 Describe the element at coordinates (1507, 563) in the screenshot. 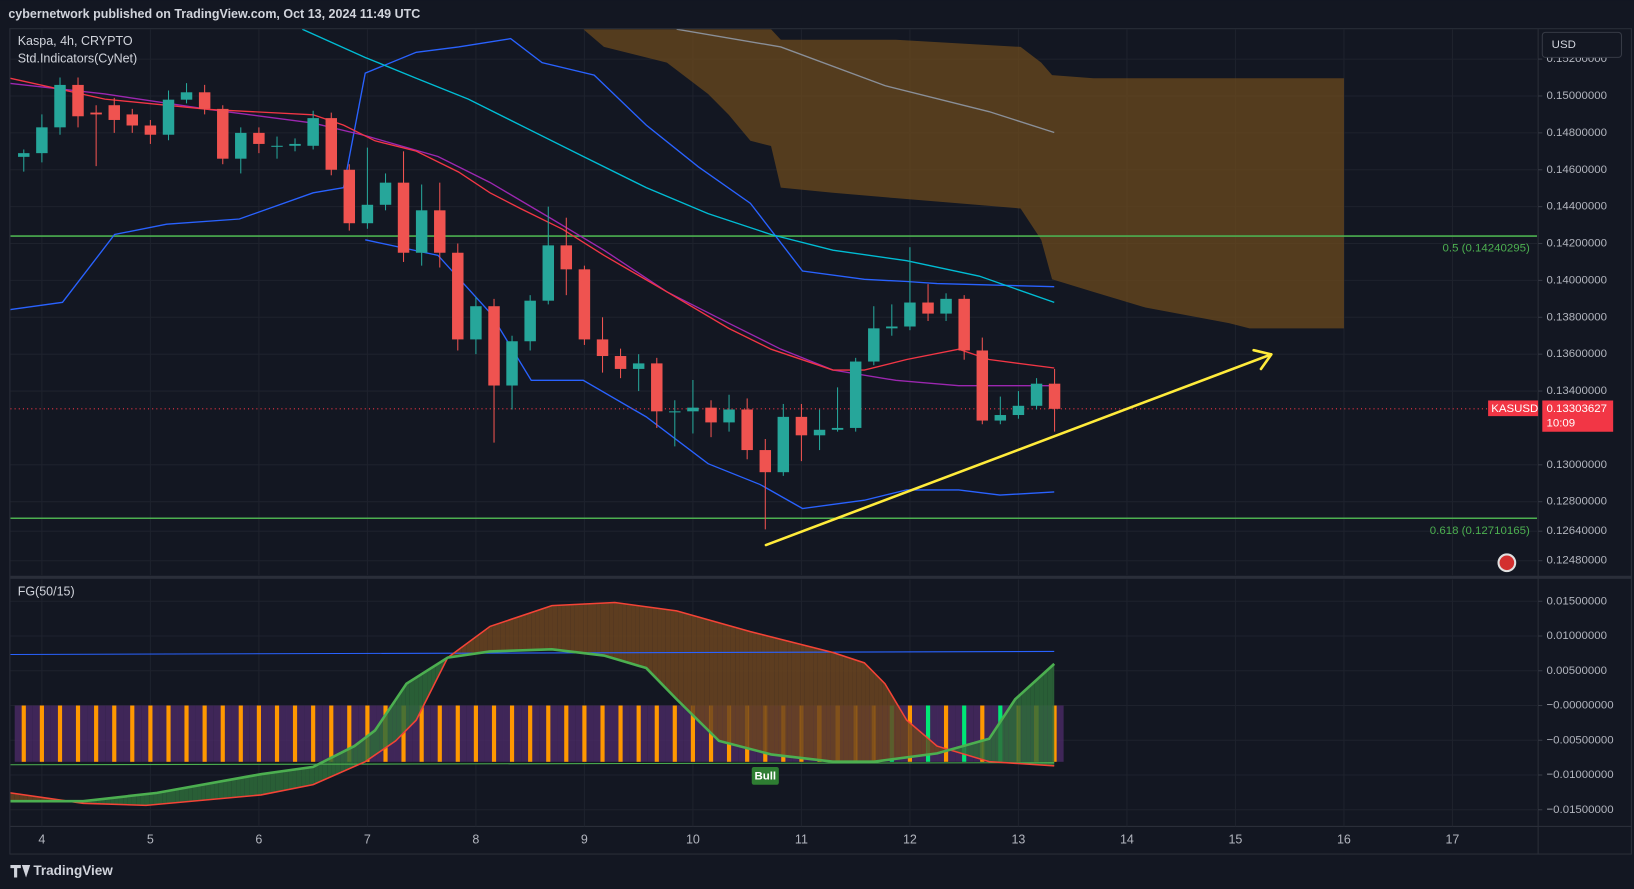

I see `event-icon` at that location.